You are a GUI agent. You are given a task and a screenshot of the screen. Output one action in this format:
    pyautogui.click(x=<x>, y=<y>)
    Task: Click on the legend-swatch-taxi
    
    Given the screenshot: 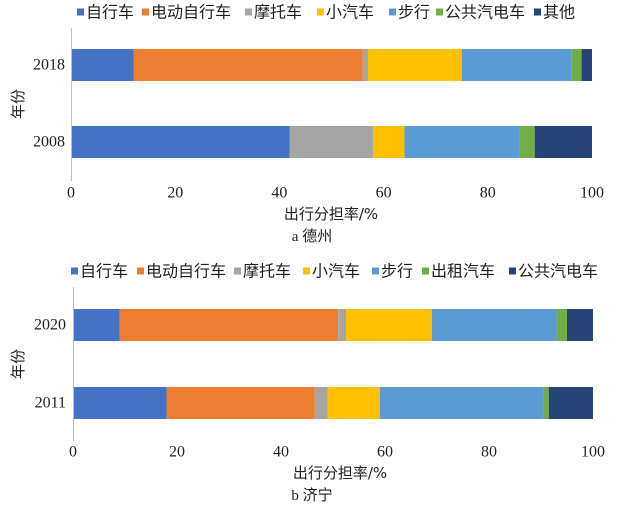 What is the action you would take?
    pyautogui.click(x=425, y=271)
    